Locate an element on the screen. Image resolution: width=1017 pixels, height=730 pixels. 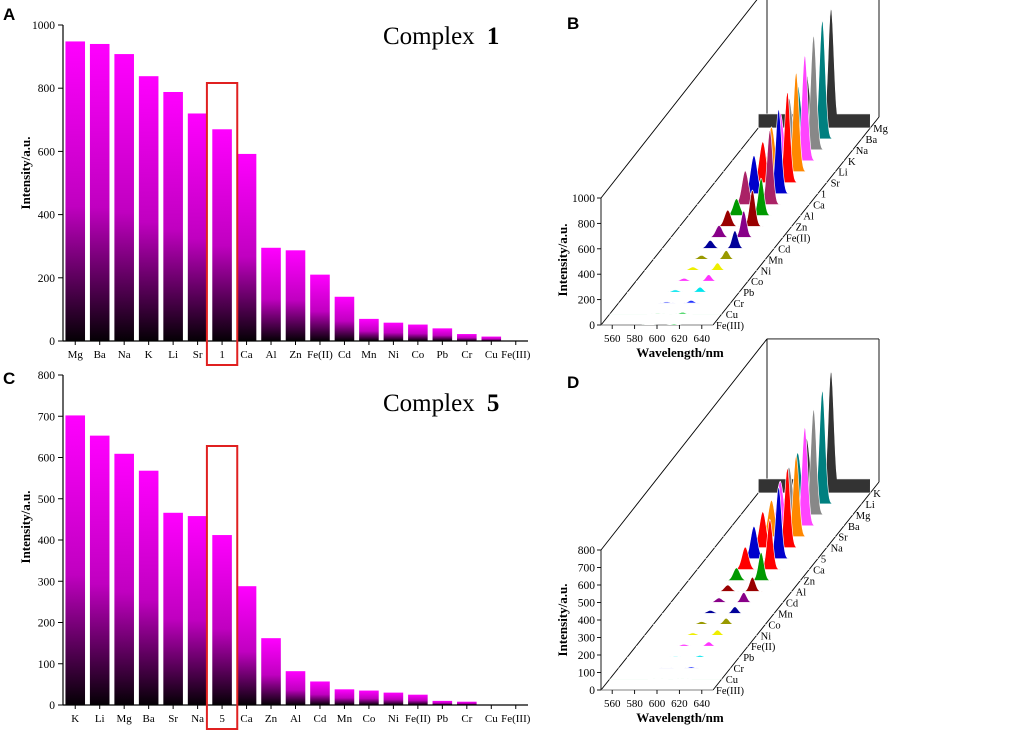
spectrum-co is located at coordinates (709, 621).